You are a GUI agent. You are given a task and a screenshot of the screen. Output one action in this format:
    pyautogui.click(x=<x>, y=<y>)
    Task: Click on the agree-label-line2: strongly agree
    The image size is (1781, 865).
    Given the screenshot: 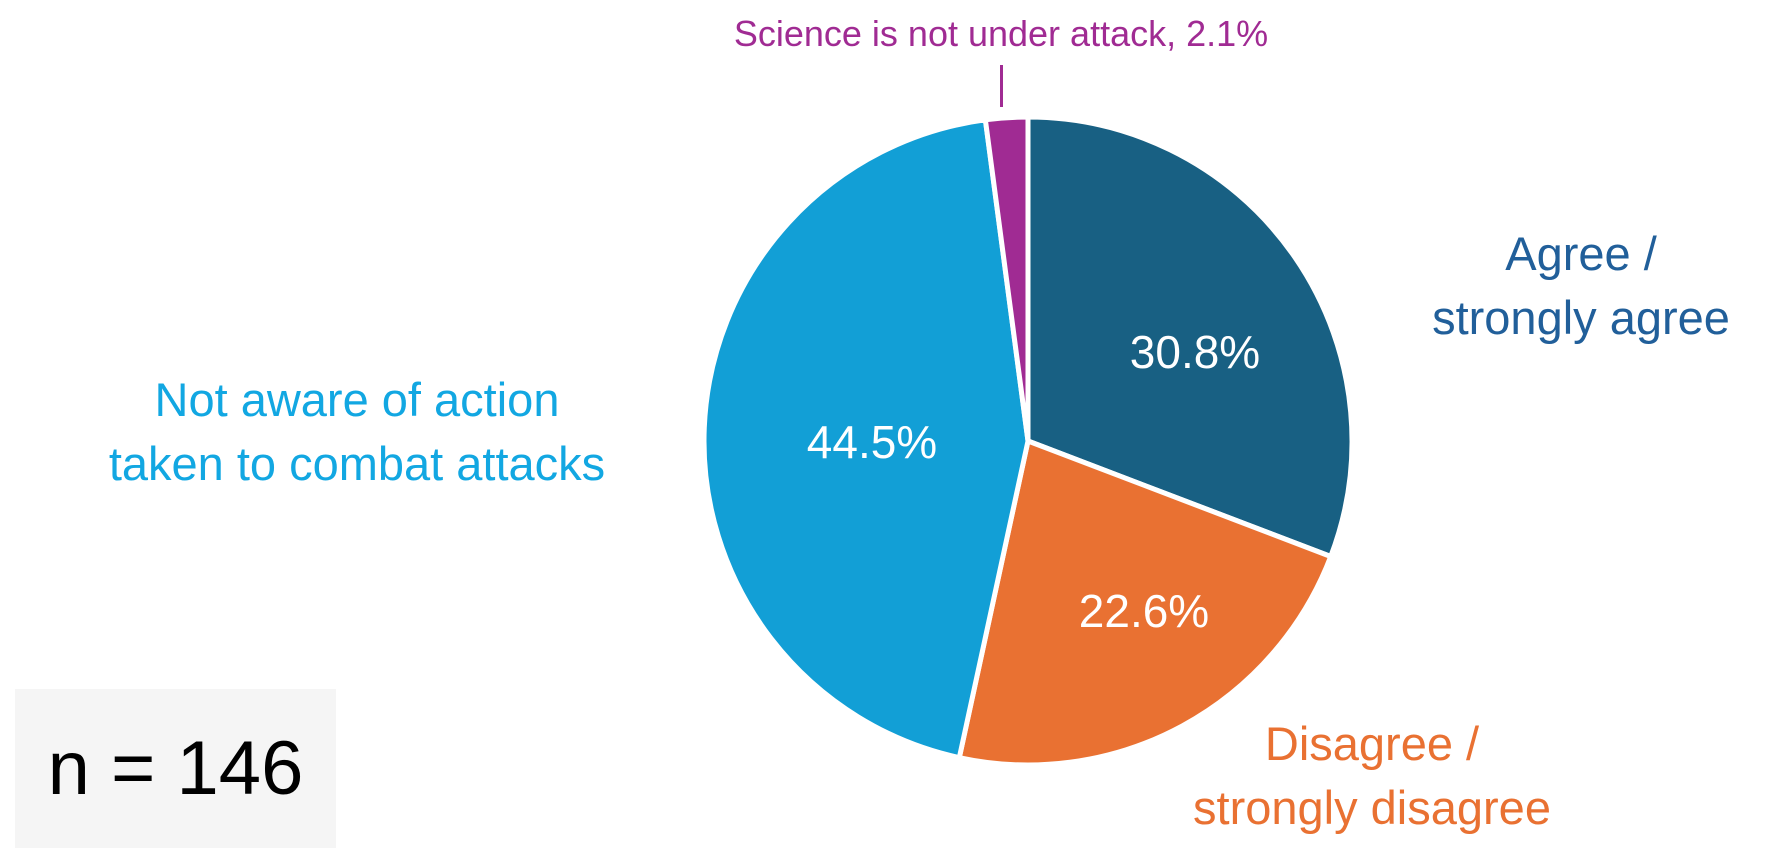 What is the action you would take?
    pyautogui.click(x=1581, y=317)
    